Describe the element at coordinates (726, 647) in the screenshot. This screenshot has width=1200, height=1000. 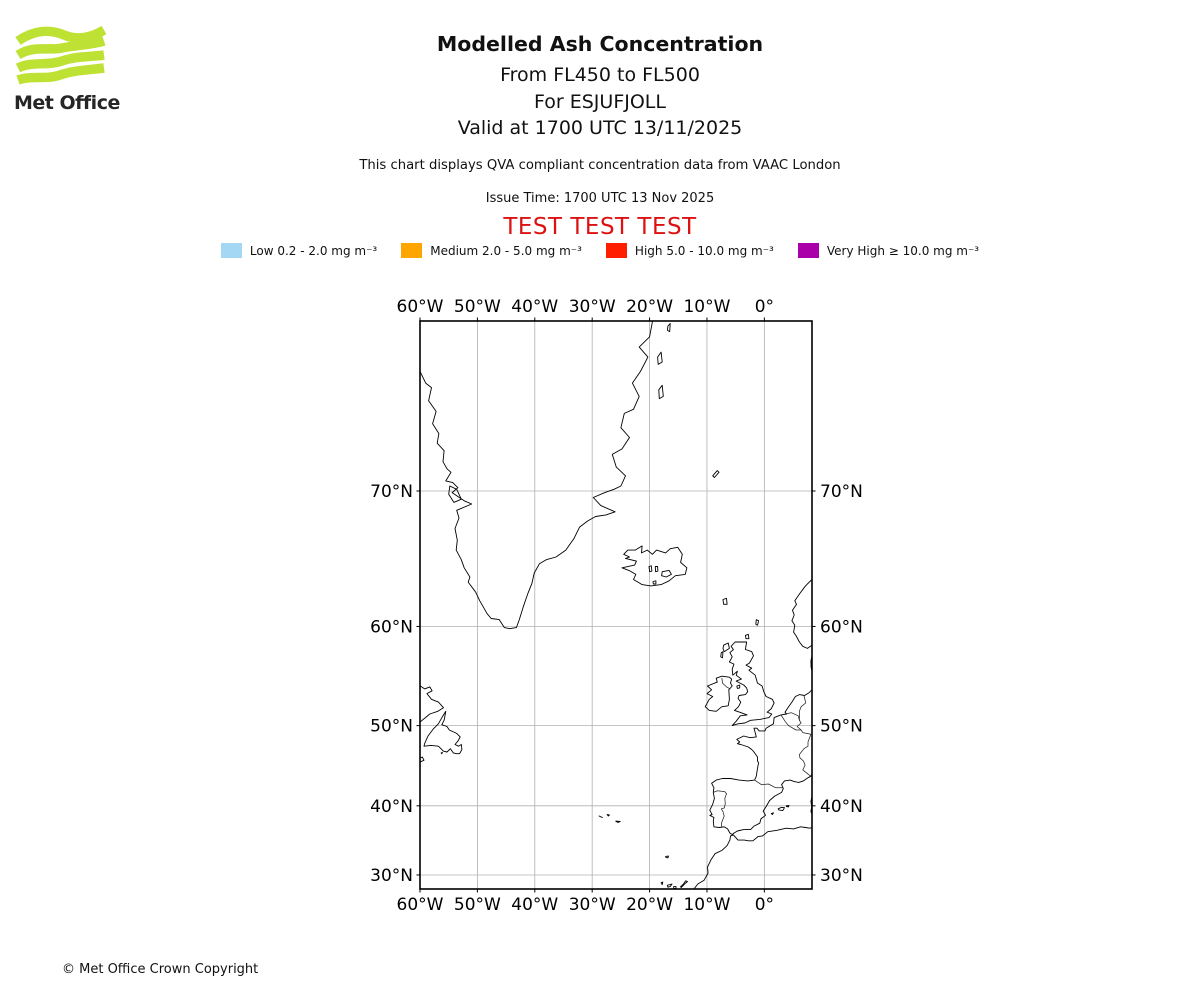
I see `hebrides-lewis` at that location.